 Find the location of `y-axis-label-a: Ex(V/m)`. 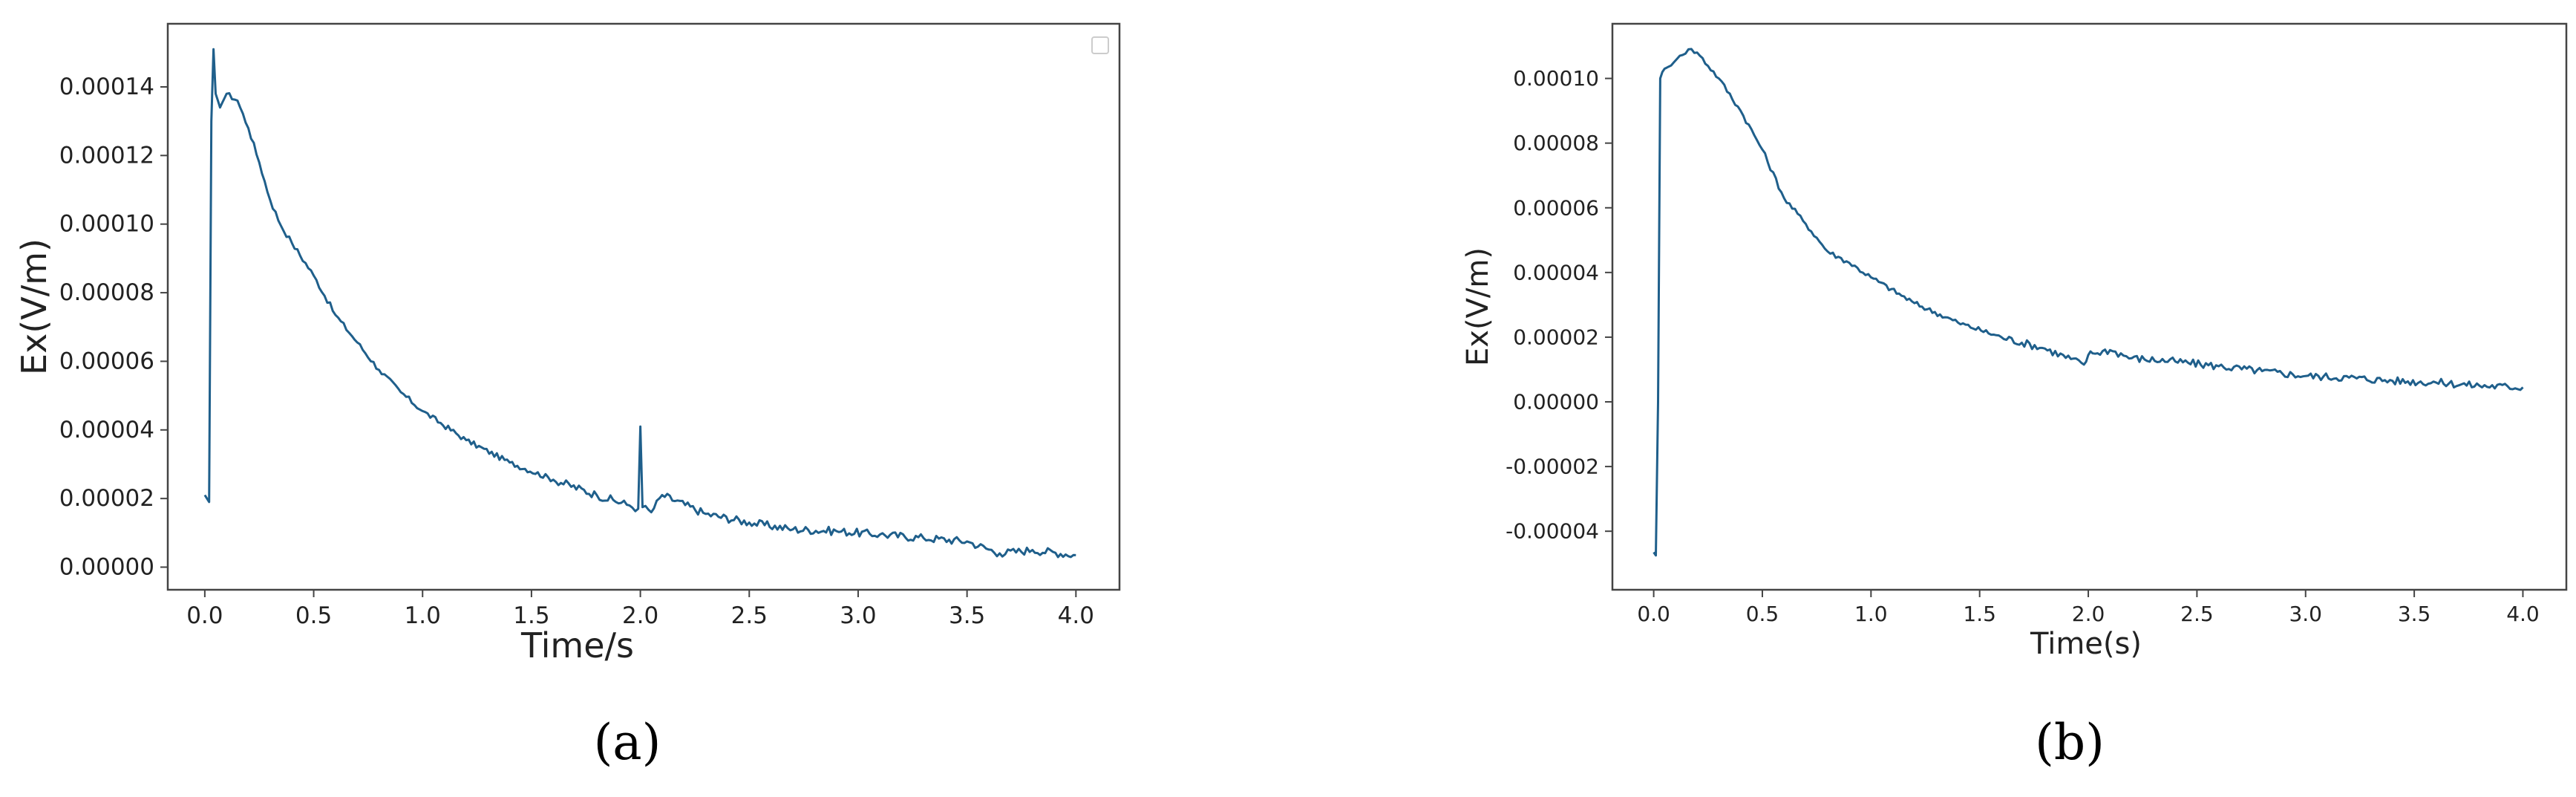

y-axis-label-a: Ex(V/m) is located at coordinates (34, 306).